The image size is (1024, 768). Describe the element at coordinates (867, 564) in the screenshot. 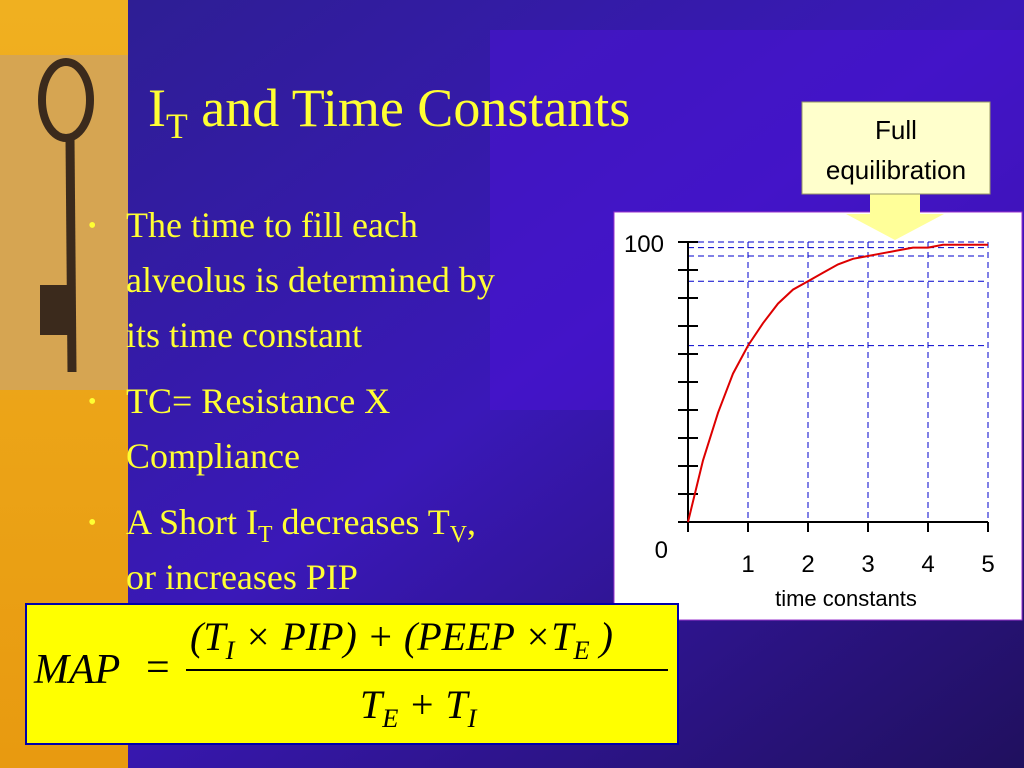

I see `x-tick-label: 3` at that location.